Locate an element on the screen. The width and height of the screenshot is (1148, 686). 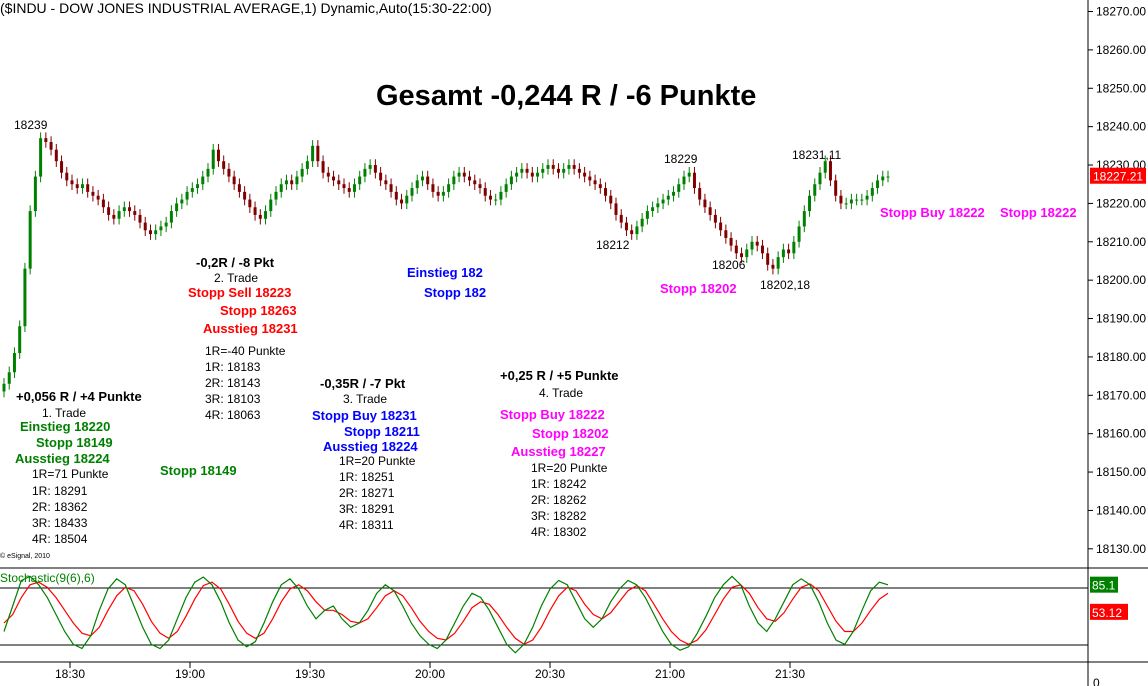
trade2-result: -0,2R / -8 Pkt is located at coordinates (235, 262).